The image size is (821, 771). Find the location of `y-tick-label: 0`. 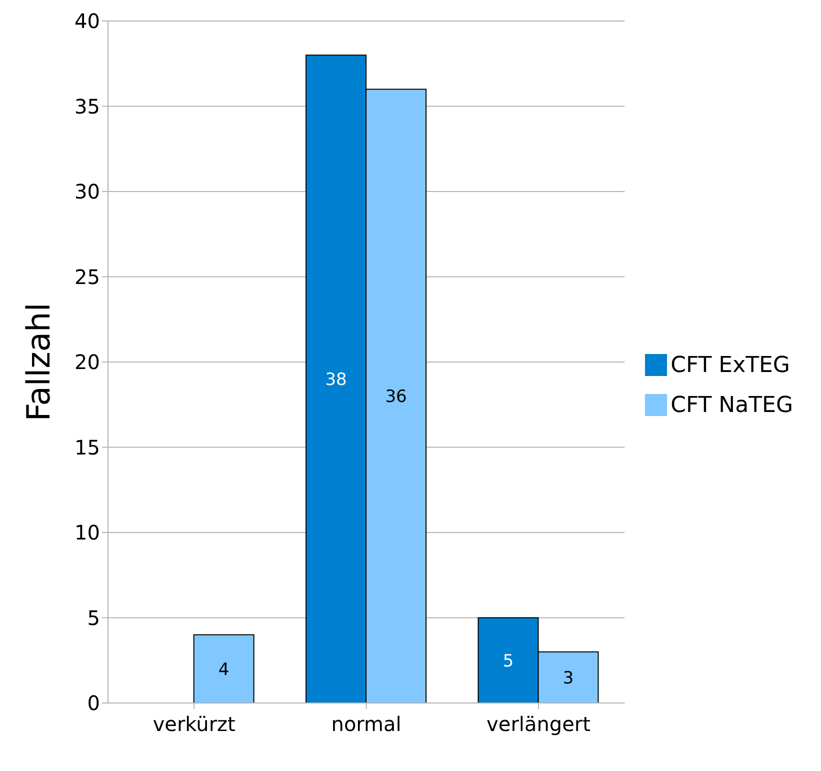

y-tick-label: 0 is located at coordinates (93, 703).